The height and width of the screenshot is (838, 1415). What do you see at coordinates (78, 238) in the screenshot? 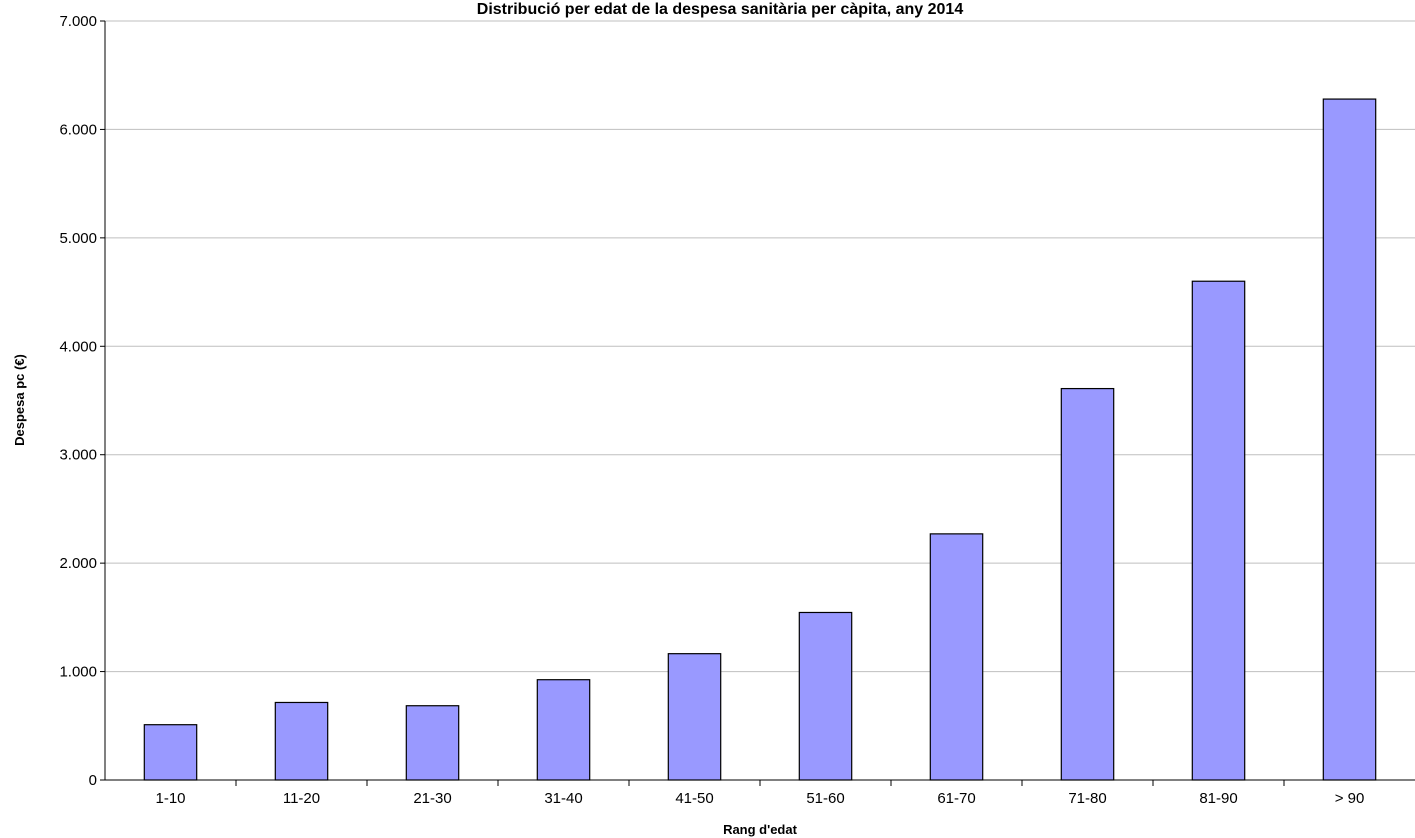
I see `y-tick-label: 5.000` at bounding box center [78, 238].